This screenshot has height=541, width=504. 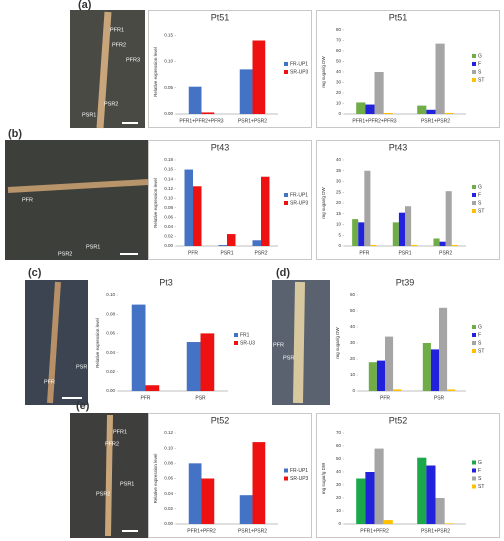 I want to click on panel-label: (b), so click(x=15, y=134).